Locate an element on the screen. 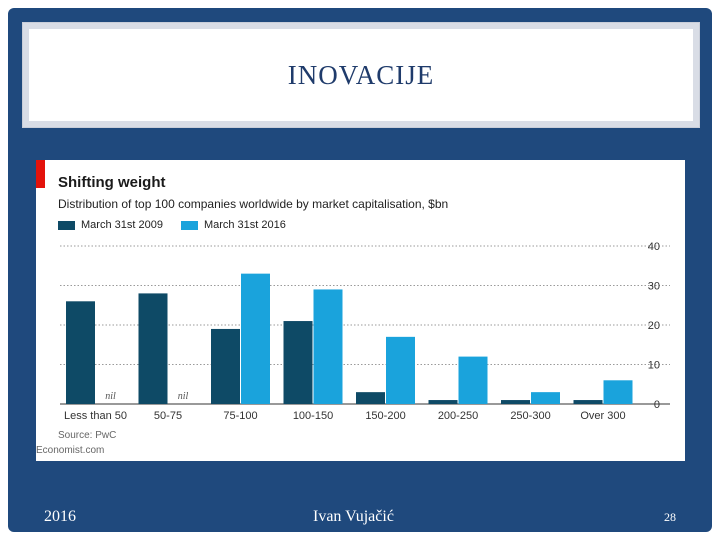 The height and width of the screenshot is (540, 720). y-tick-label-40: 40 is located at coordinates (654, 247).